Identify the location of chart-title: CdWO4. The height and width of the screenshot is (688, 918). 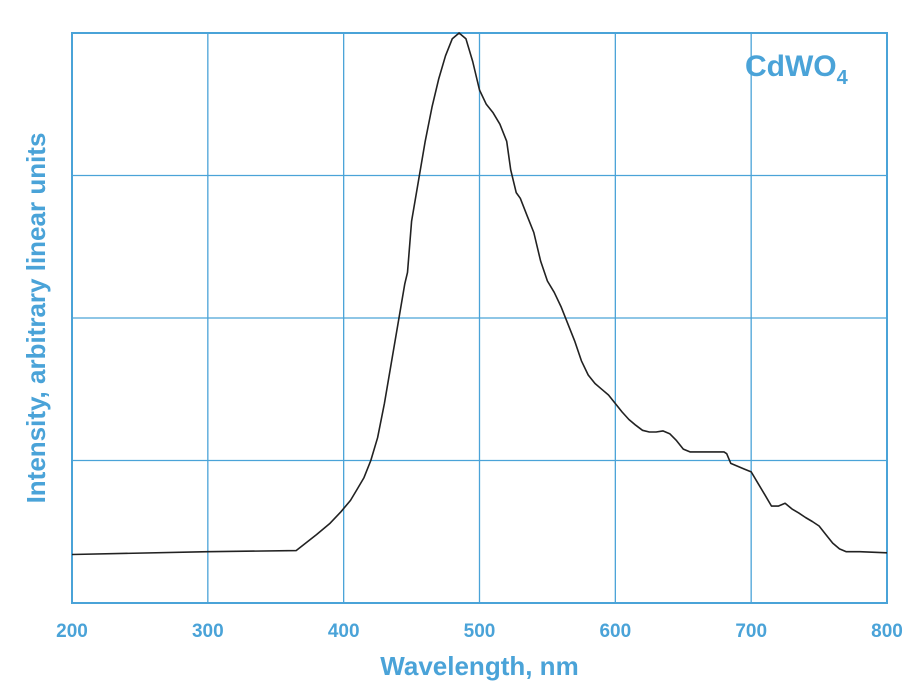
(797, 69).